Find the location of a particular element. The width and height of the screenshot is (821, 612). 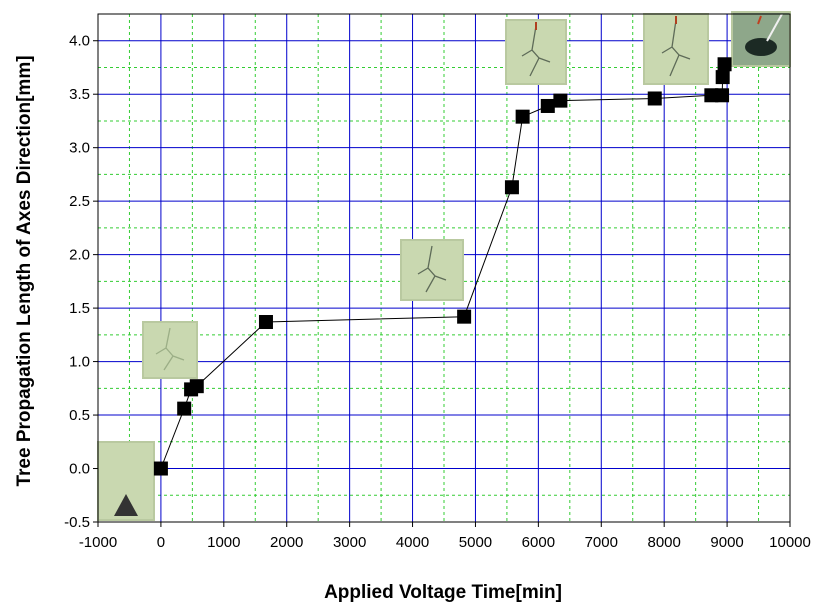

breakdown-channel is located at coordinates (774, 27).